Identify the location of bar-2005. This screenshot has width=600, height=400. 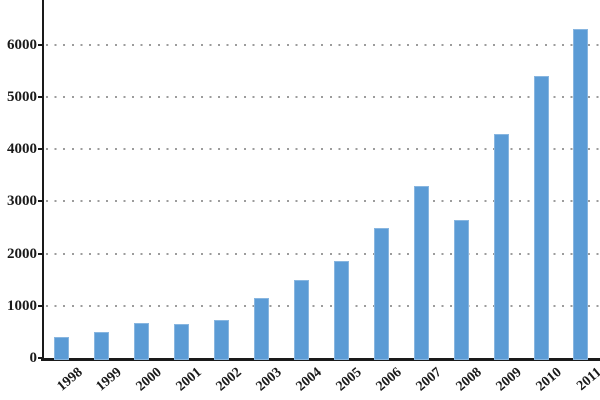
(341, 310).